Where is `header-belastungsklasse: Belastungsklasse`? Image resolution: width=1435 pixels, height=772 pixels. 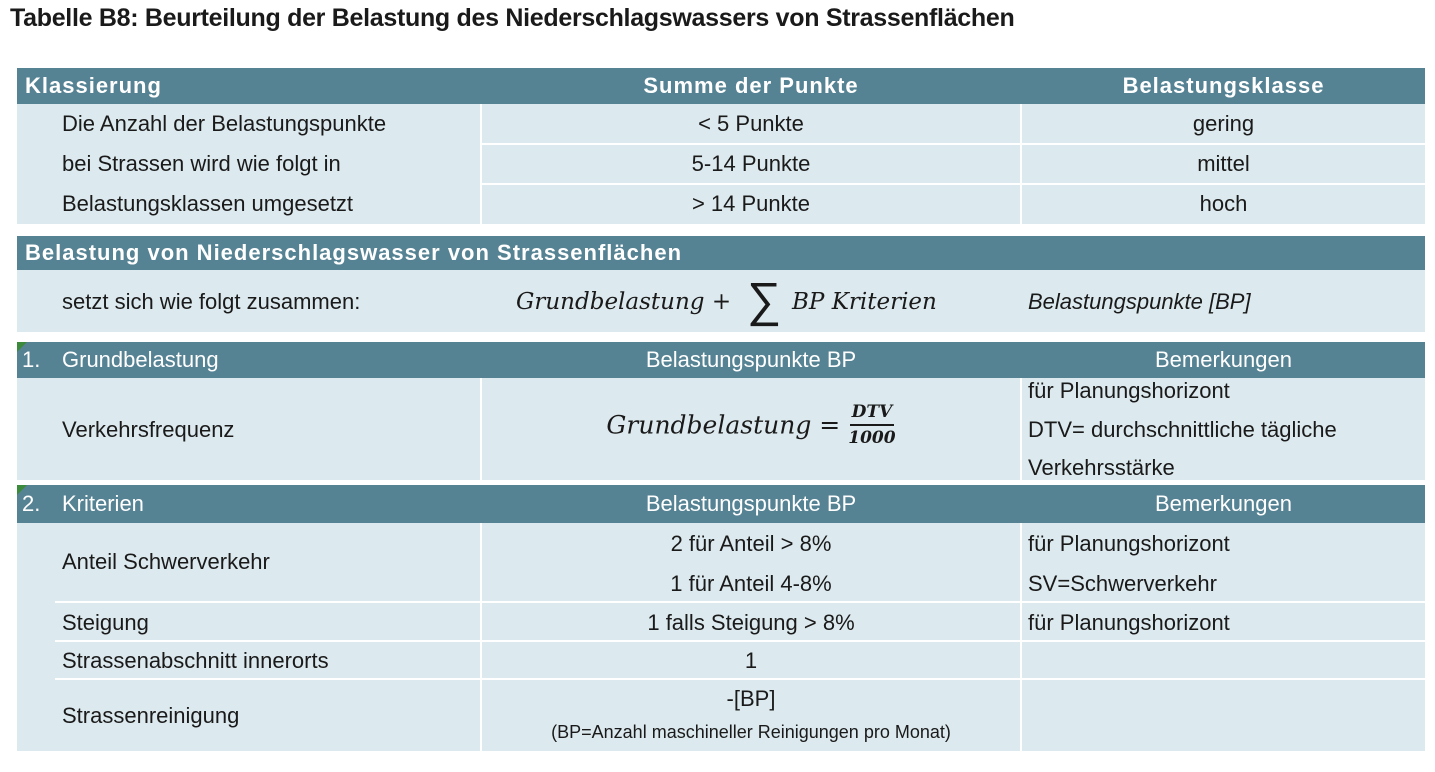
header-belastungsklasse: Belastungsklasse is located at coordinates (1223, 85).